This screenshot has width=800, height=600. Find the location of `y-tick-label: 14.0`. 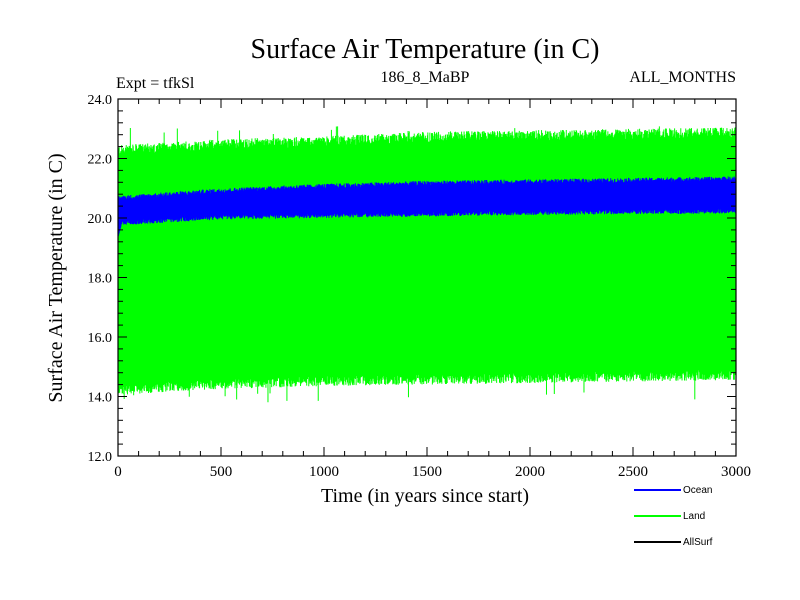

y-tick-label: 14.0 is located at coordinates (100, 398).